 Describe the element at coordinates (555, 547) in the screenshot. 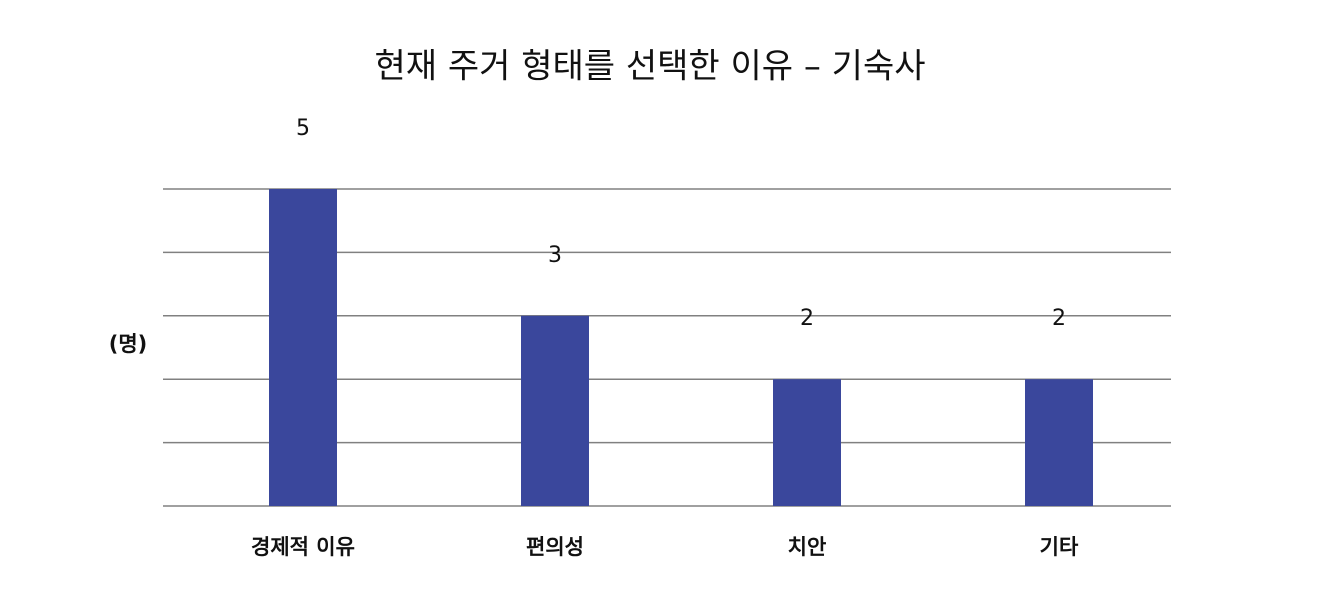

I see `x-tick-label: 편의성` at that location.